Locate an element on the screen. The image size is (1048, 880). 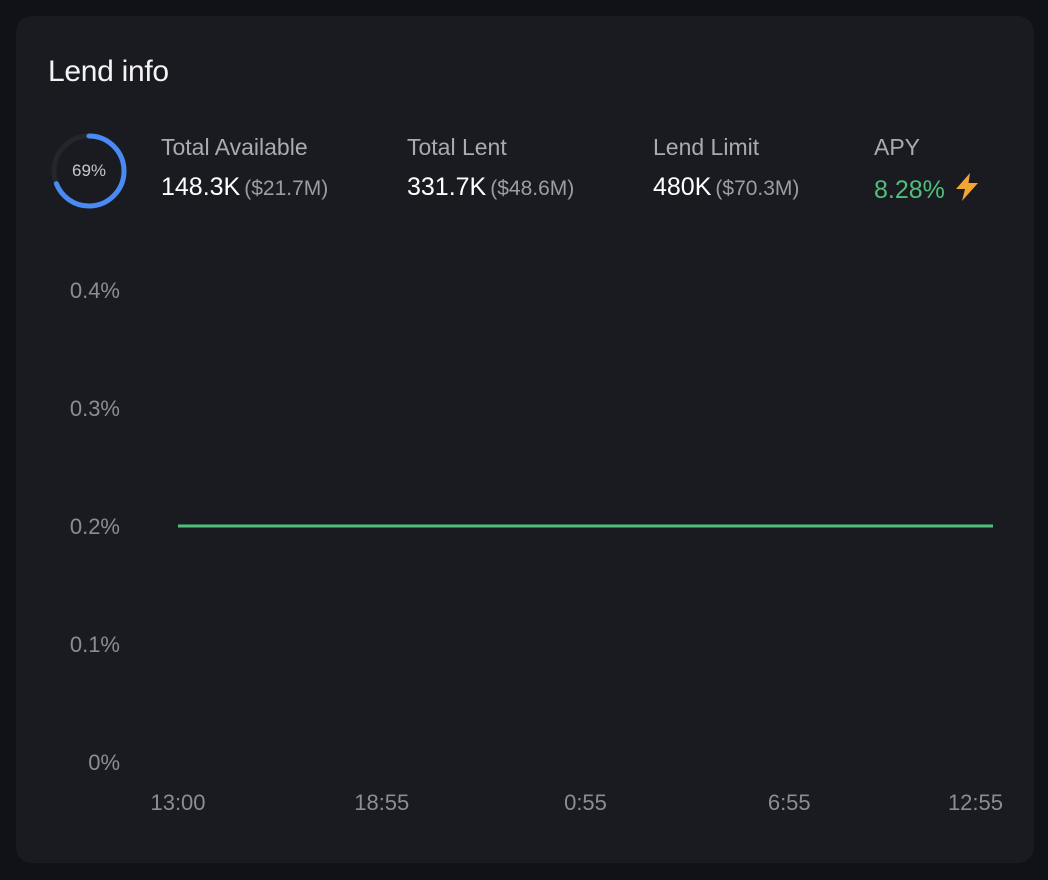
stat-usd-lend-limit: ($70.3M) is located at coordinates (757, 188).